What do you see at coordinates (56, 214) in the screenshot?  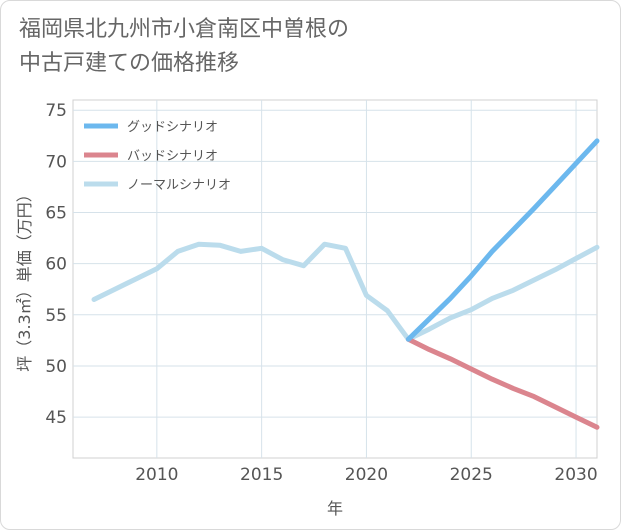 I see `y-tick-label: 65` at bounding box center [56, 214].